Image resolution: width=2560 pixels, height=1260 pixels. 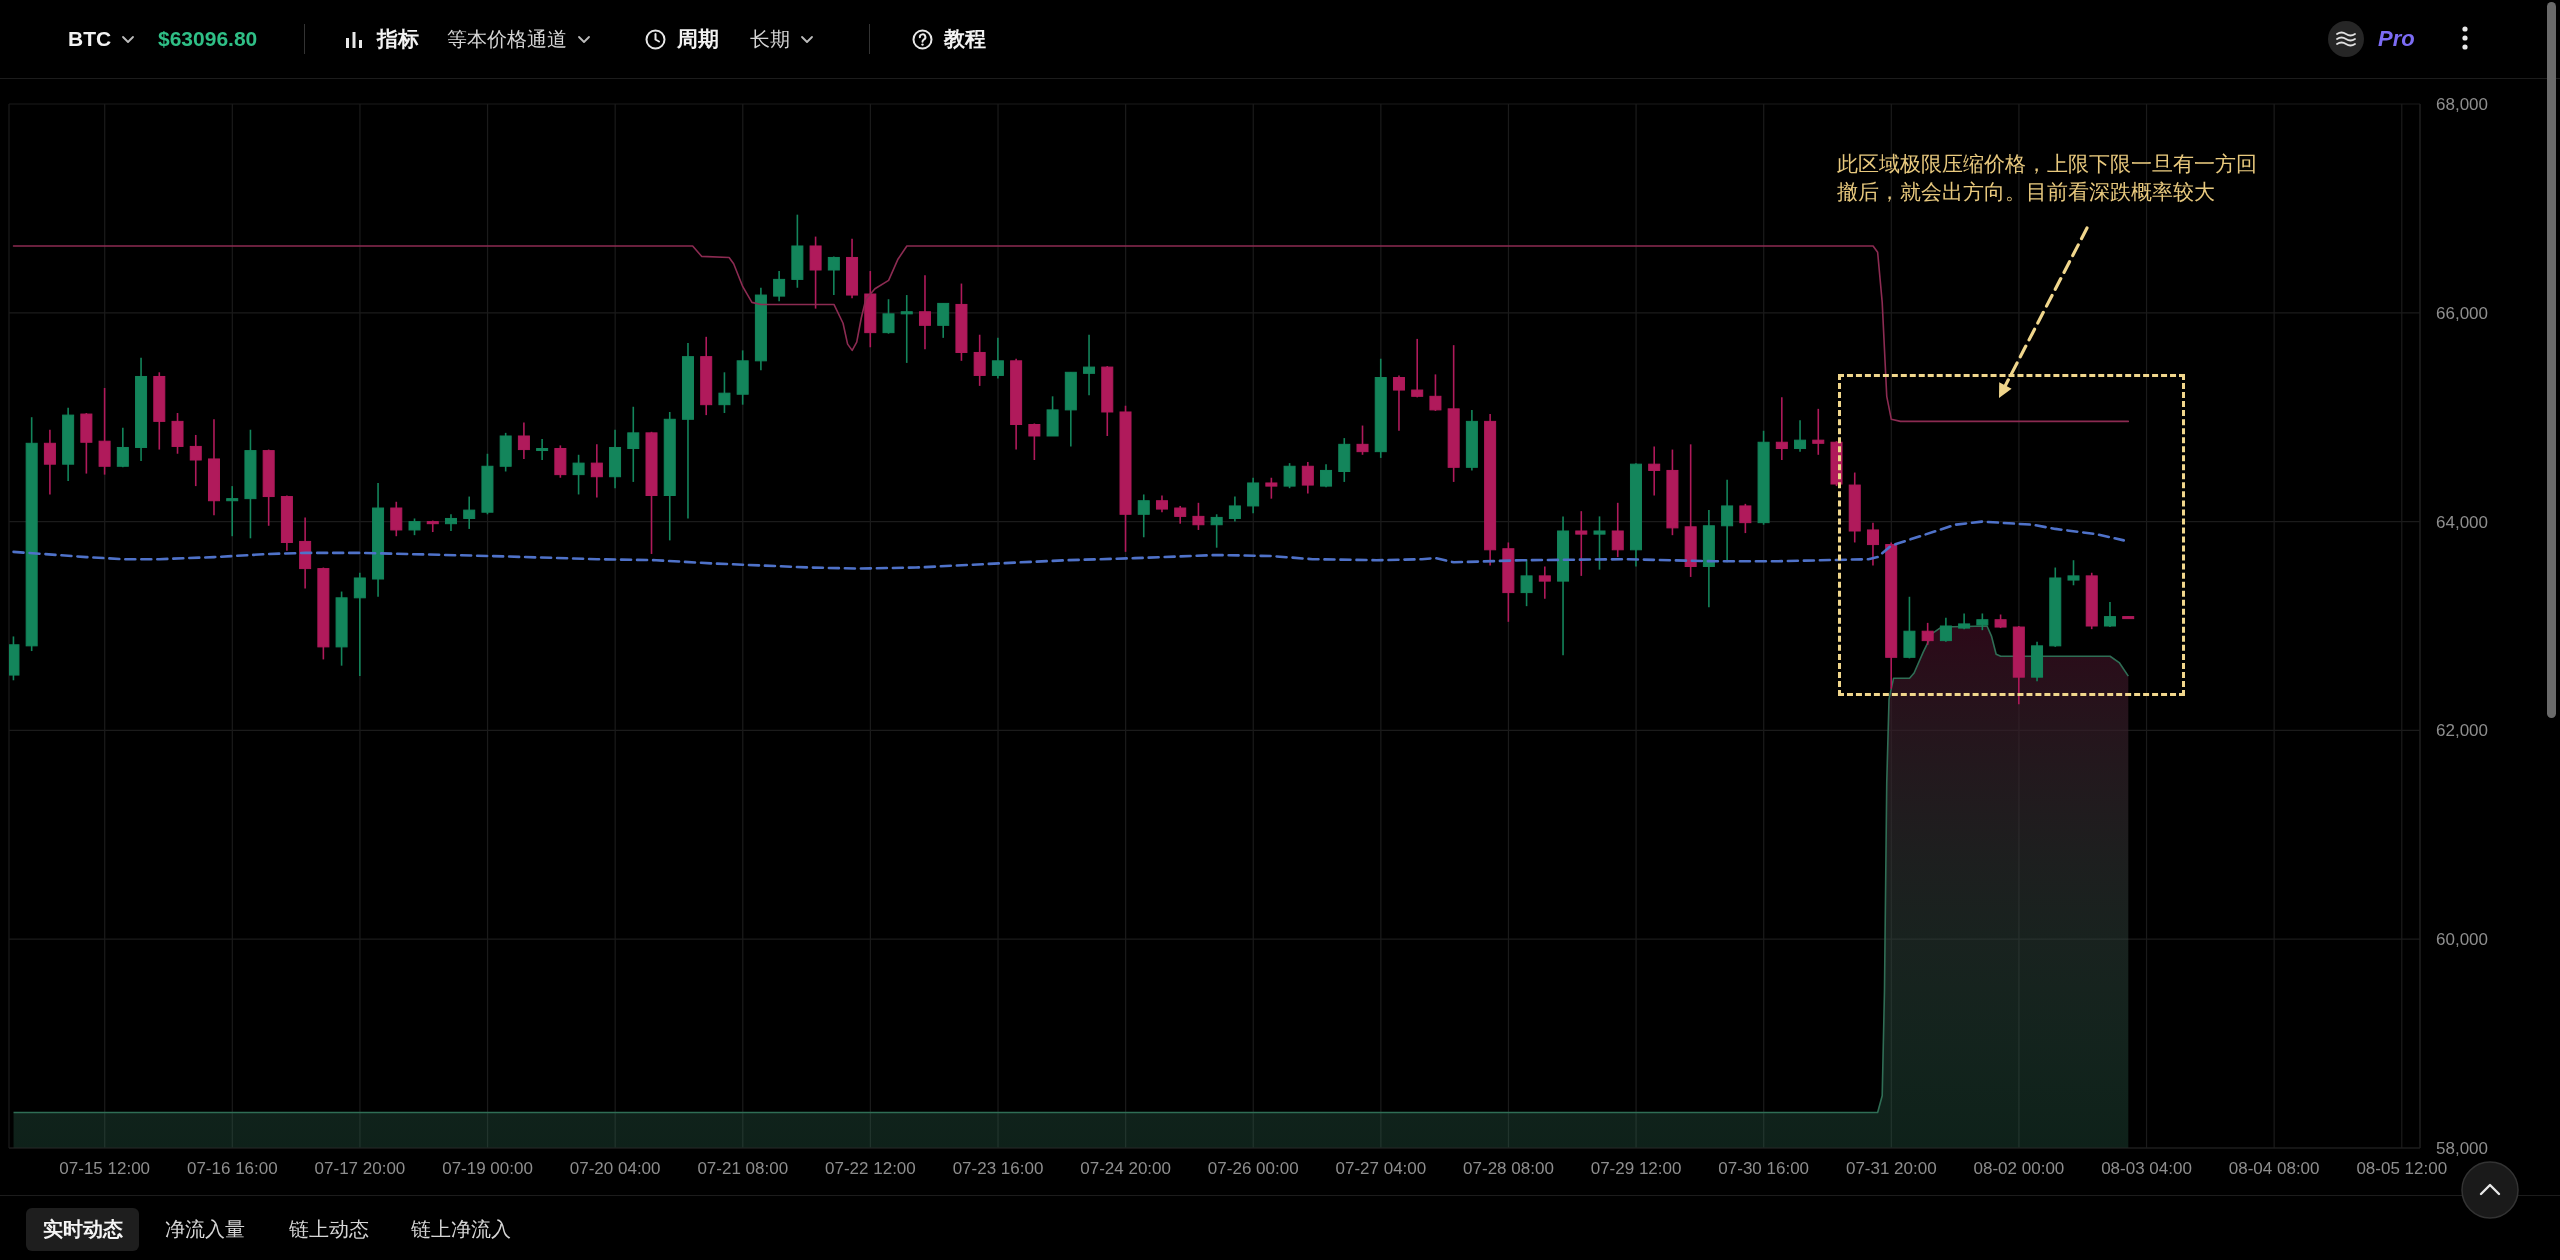 What do you see at coordinates (1891, 1169) in the screenshot?
I see `x-tick-label: 07-31 20:00` at bounding box center [1891, 1169].